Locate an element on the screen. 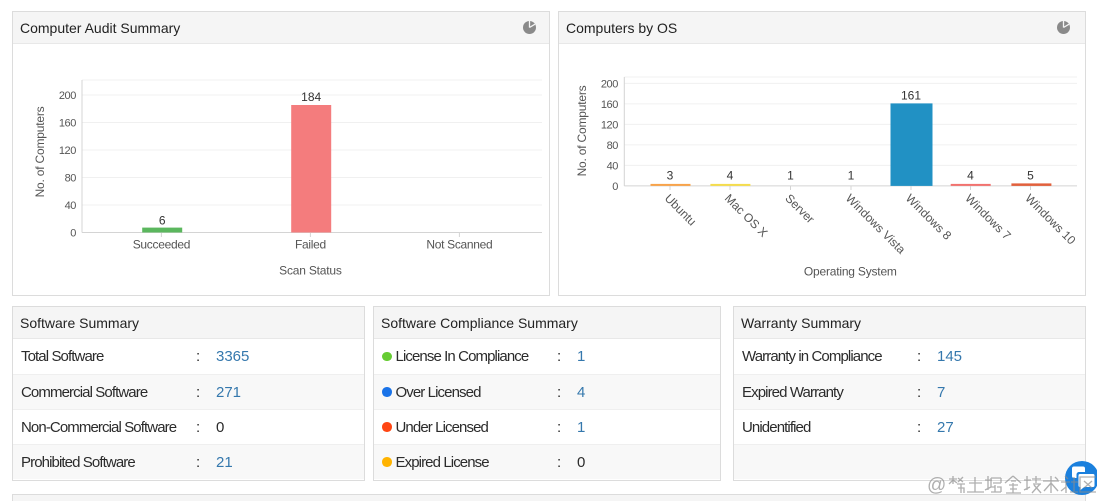 The image size is (1097, 501). svg-text: 5 is located at coordinates (1030, 176).